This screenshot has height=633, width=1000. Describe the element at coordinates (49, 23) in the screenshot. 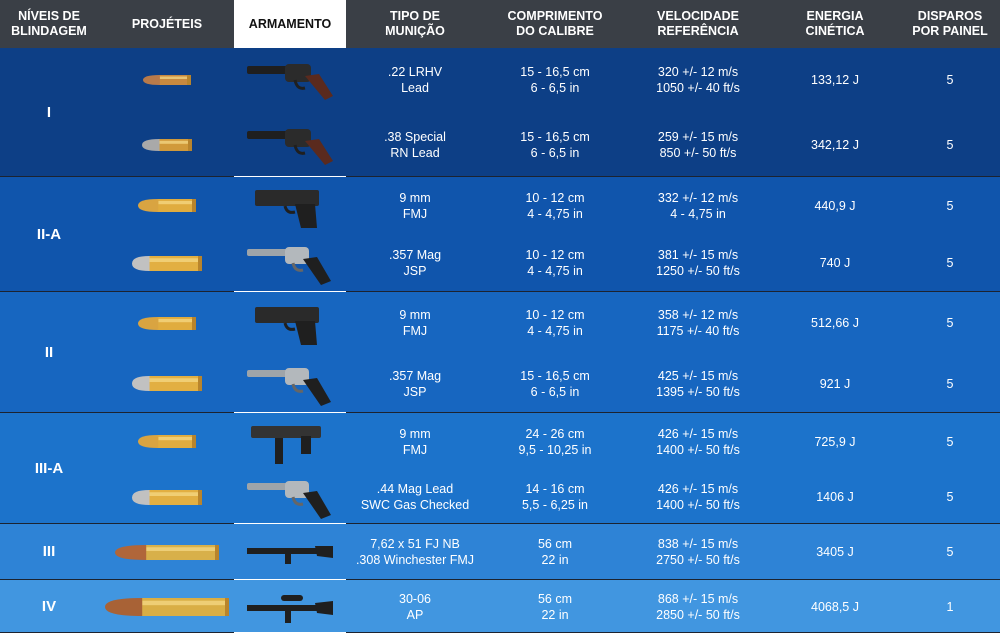

I see `header-niveis: NÍVEIS DE BLINDAGEM` at that location.